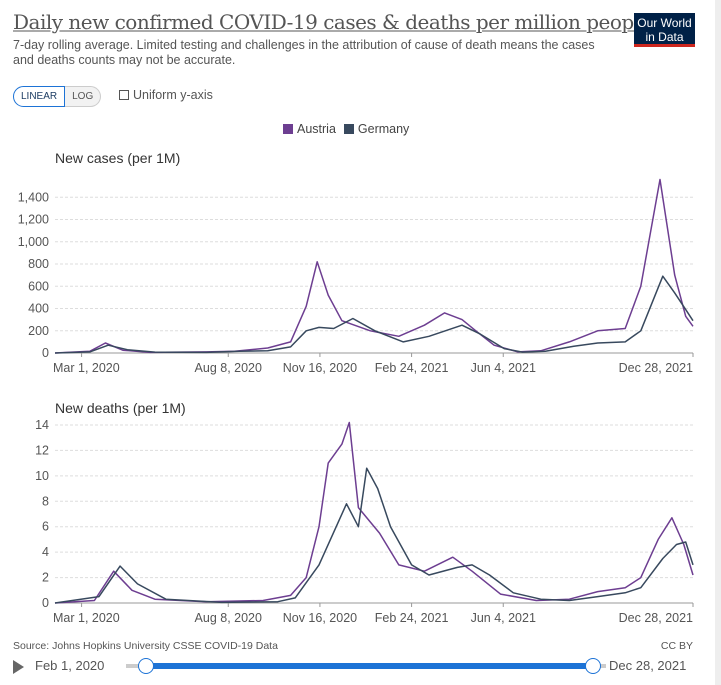 This screenshot has width=721, height=685. I want to click on timeline: Feb 1, 2020 Dec 28, 2021, so click(363, 668).